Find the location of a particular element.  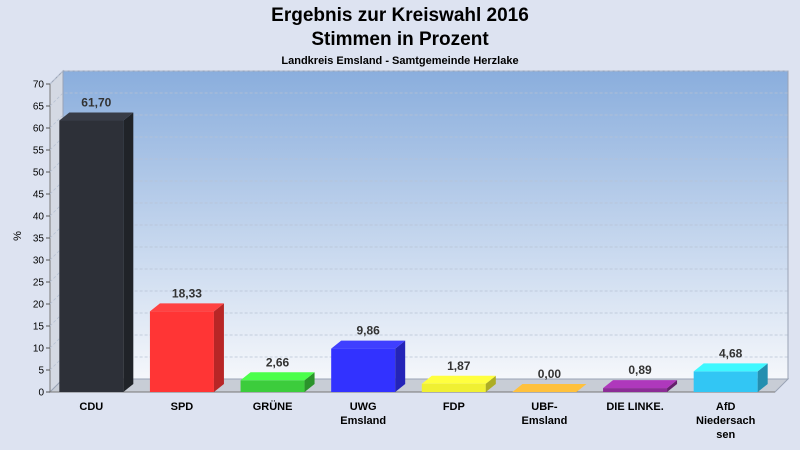

data-label: 9,86 is located at coordinates (369, 331).